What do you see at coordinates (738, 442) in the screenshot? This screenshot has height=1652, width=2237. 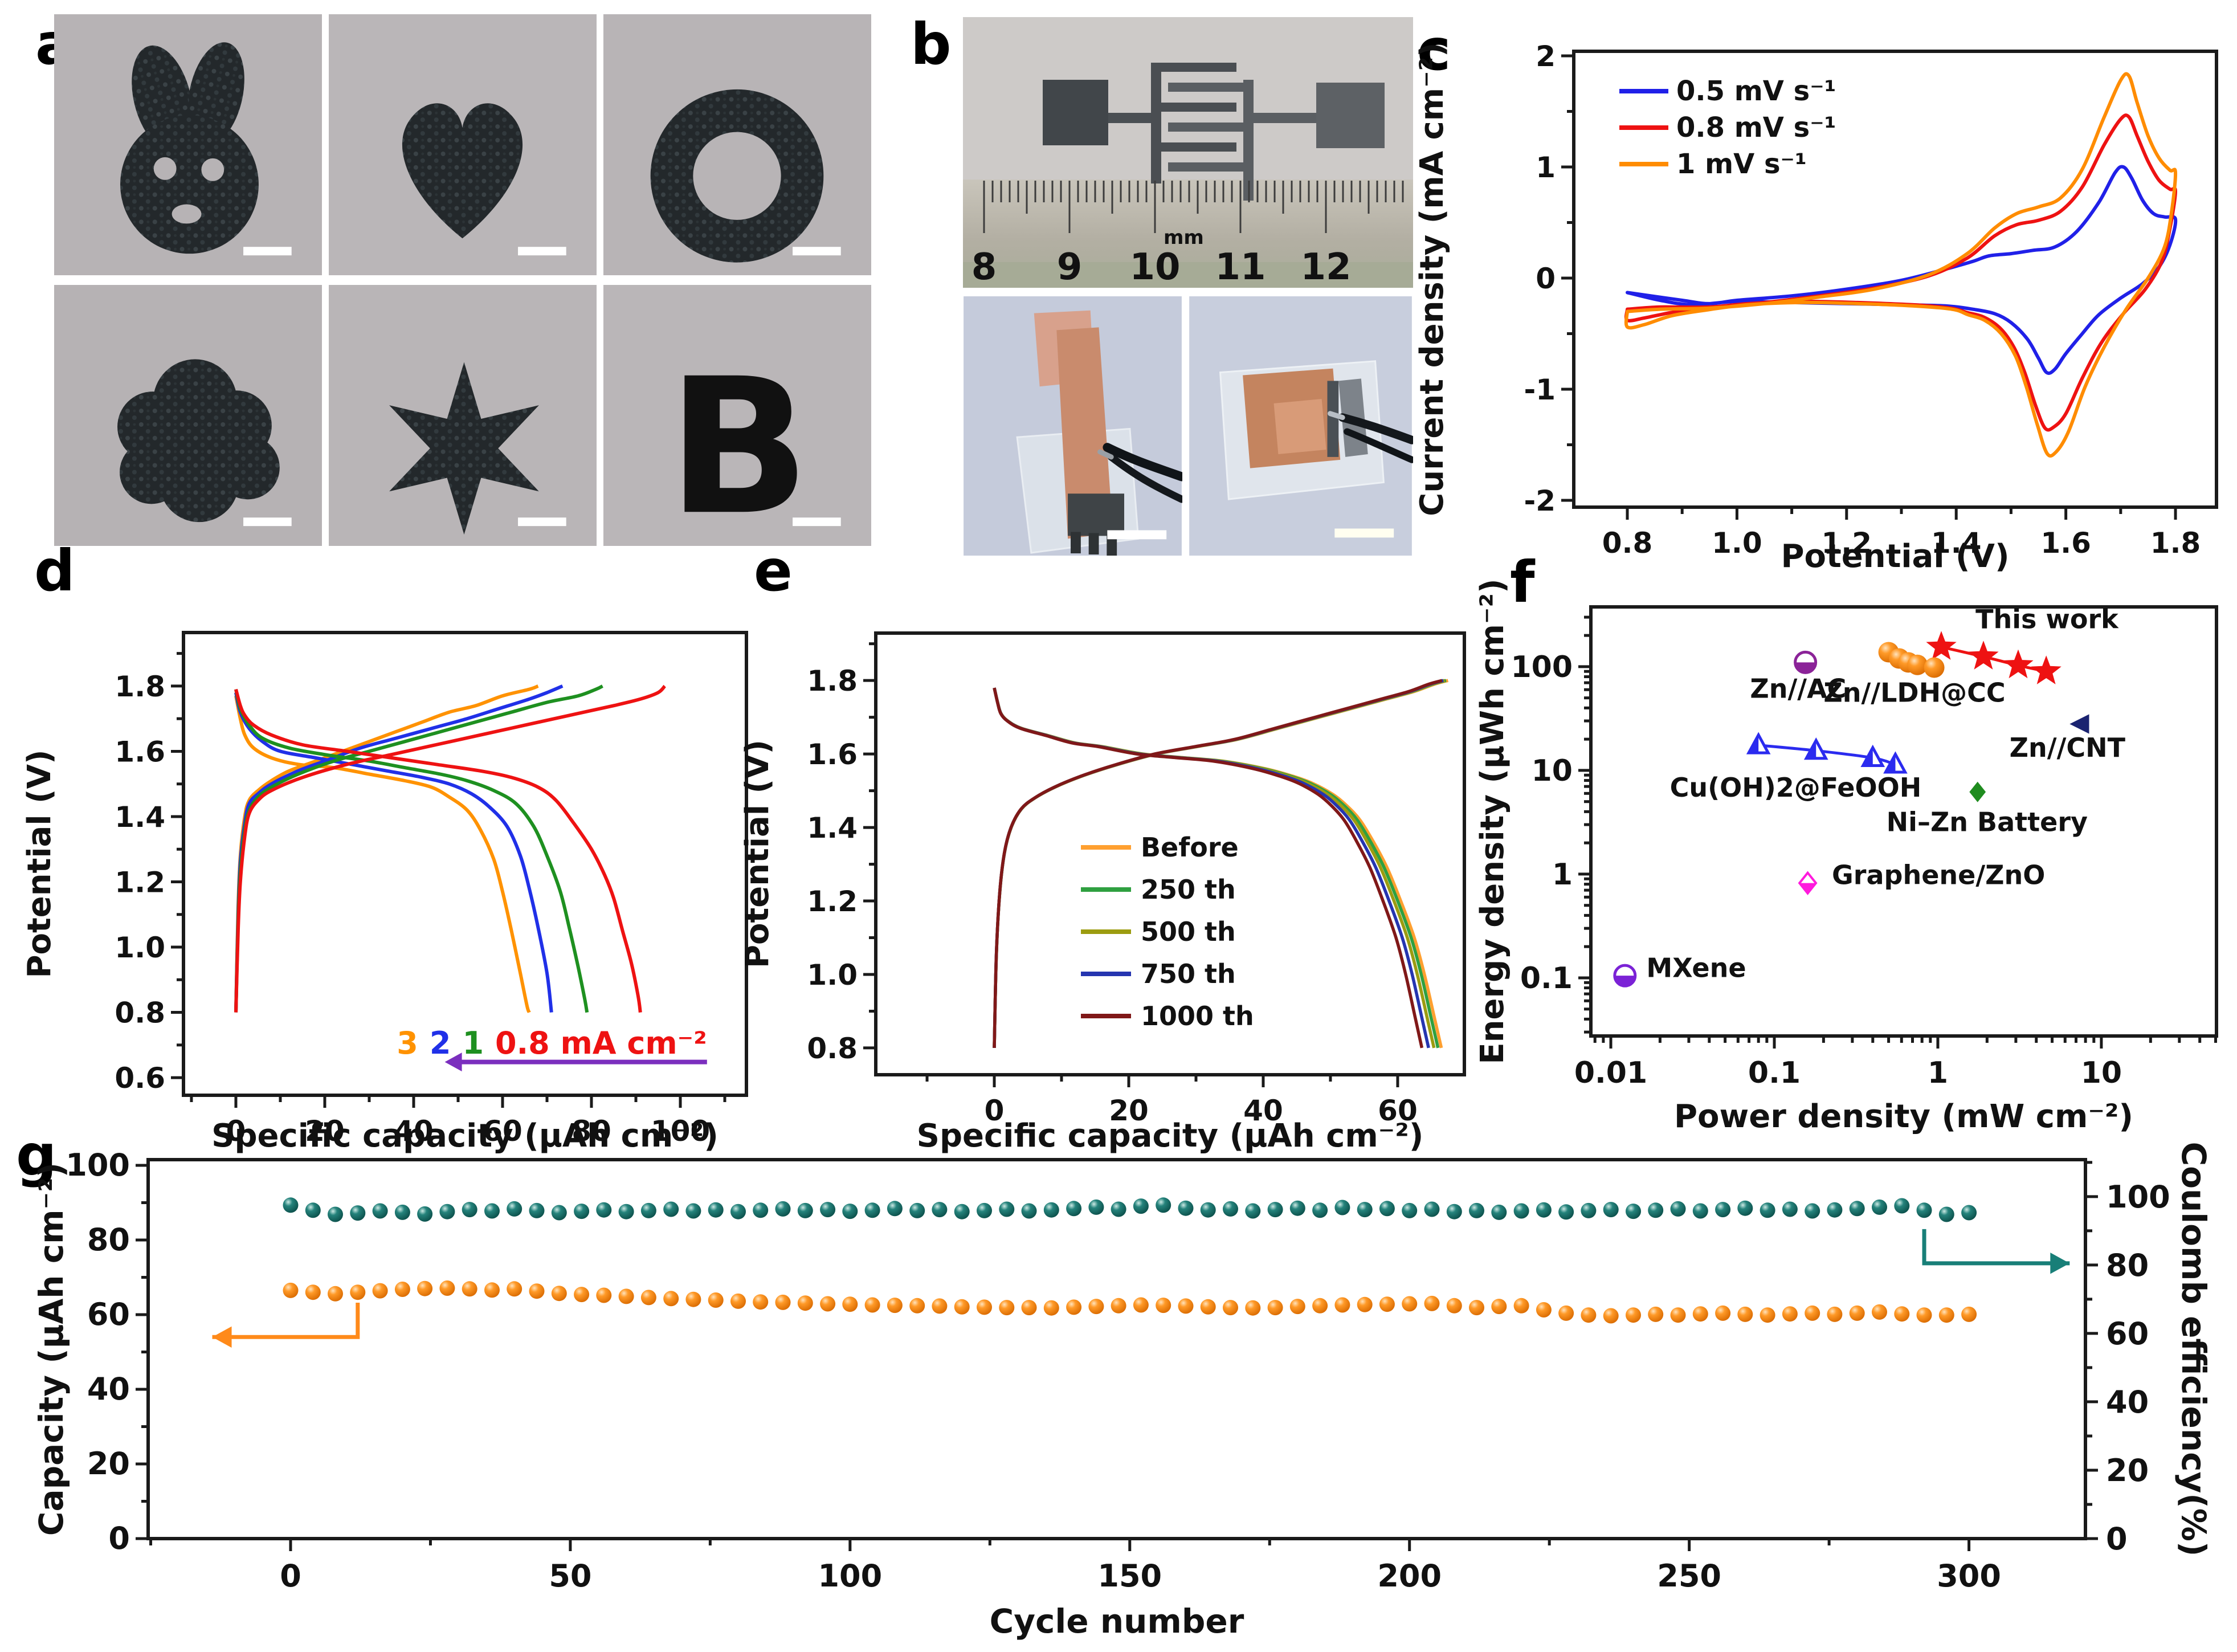 I see `letter-b-glyph: B` at bounding box center [738, 442].